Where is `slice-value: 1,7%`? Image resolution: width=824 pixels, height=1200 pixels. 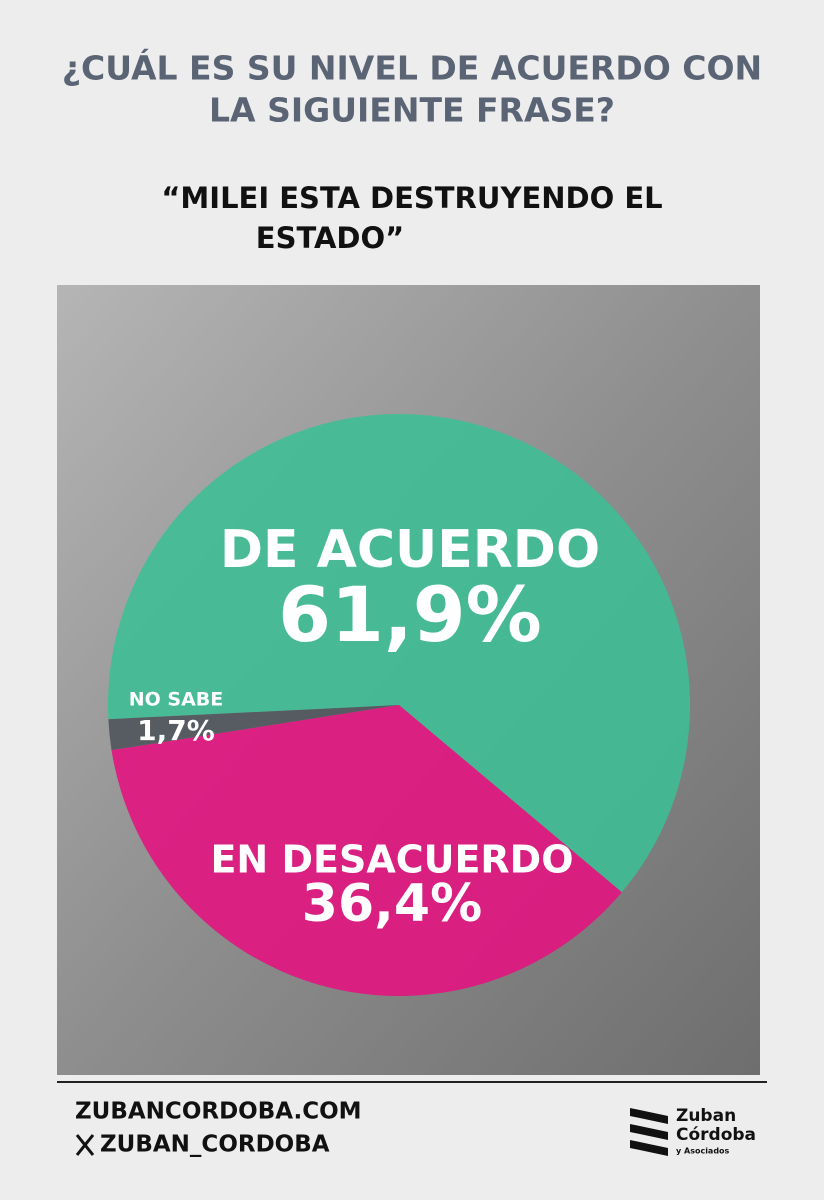 slice-value: 1,7% is located at coordinates (176, 730).